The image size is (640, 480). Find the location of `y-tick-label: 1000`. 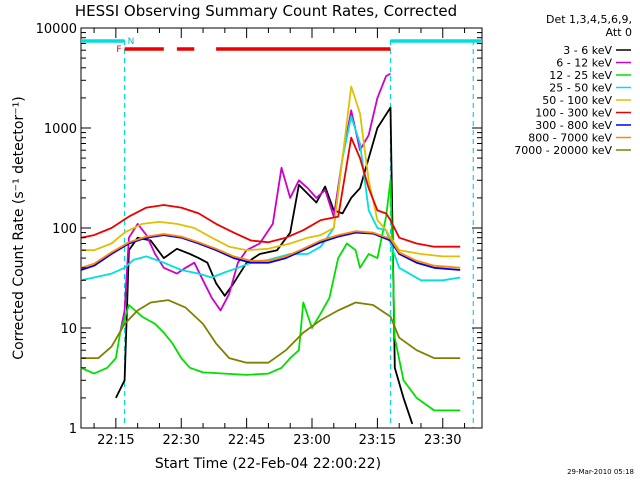

y-tick-label: 1000 is located at coordinates (60, 129).